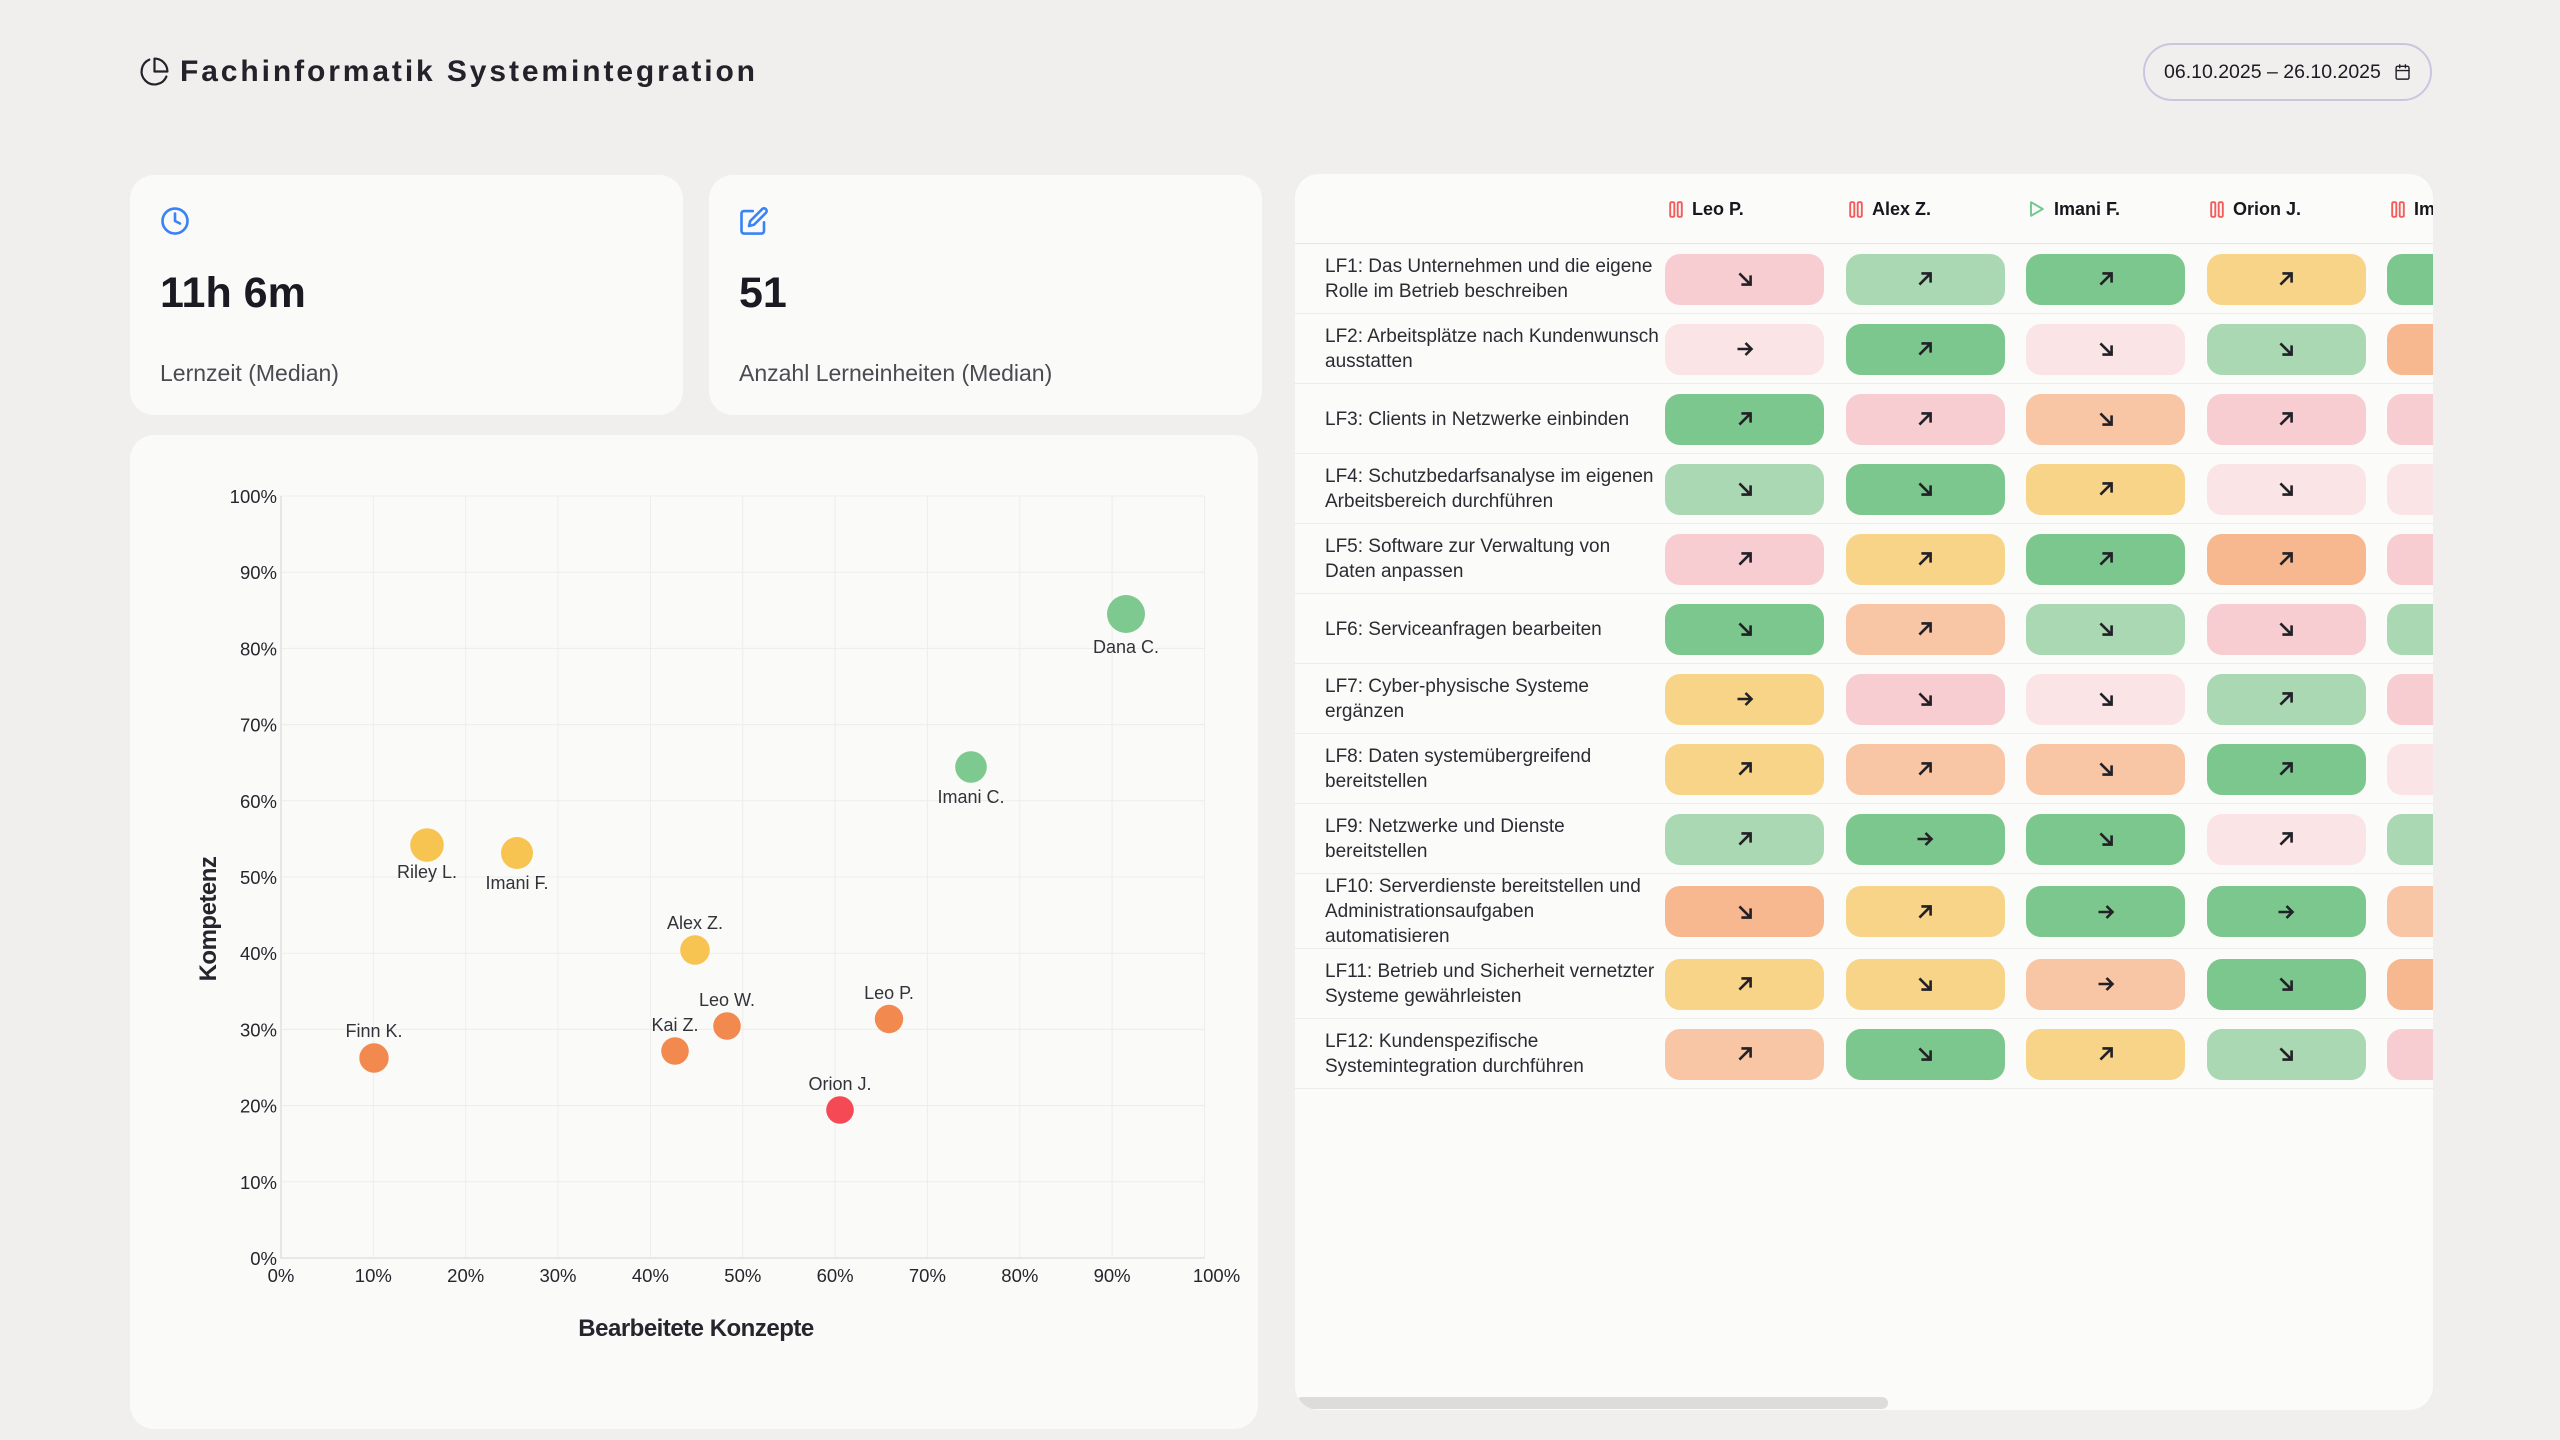 The width and height of the screenshot is (2560, 1440). What do you see at coordinates (674, 1025) in the screenshot?
I see `svg-text: Kai Z.` at bounding box center [674, 1025].